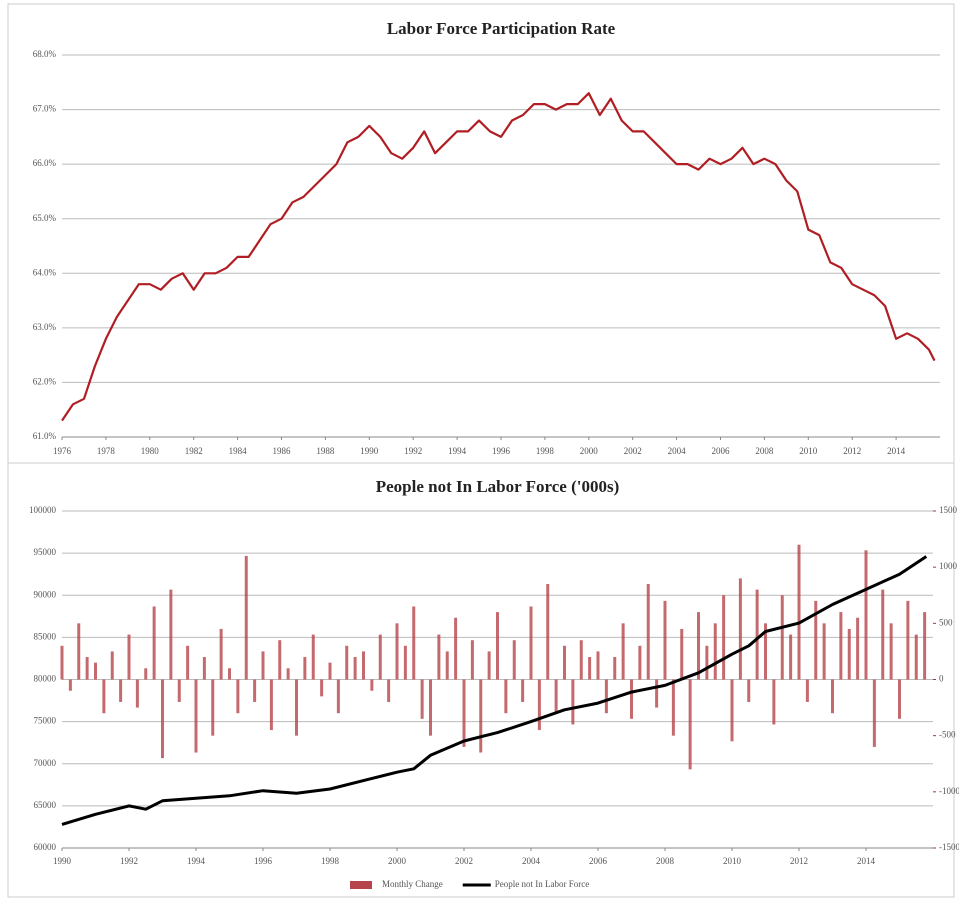 The width and height of the screenshot is (959, 901). Describe the element at coordinates (633, 451) in the screenshot. I see `x-tick-label: 2002` at that location.